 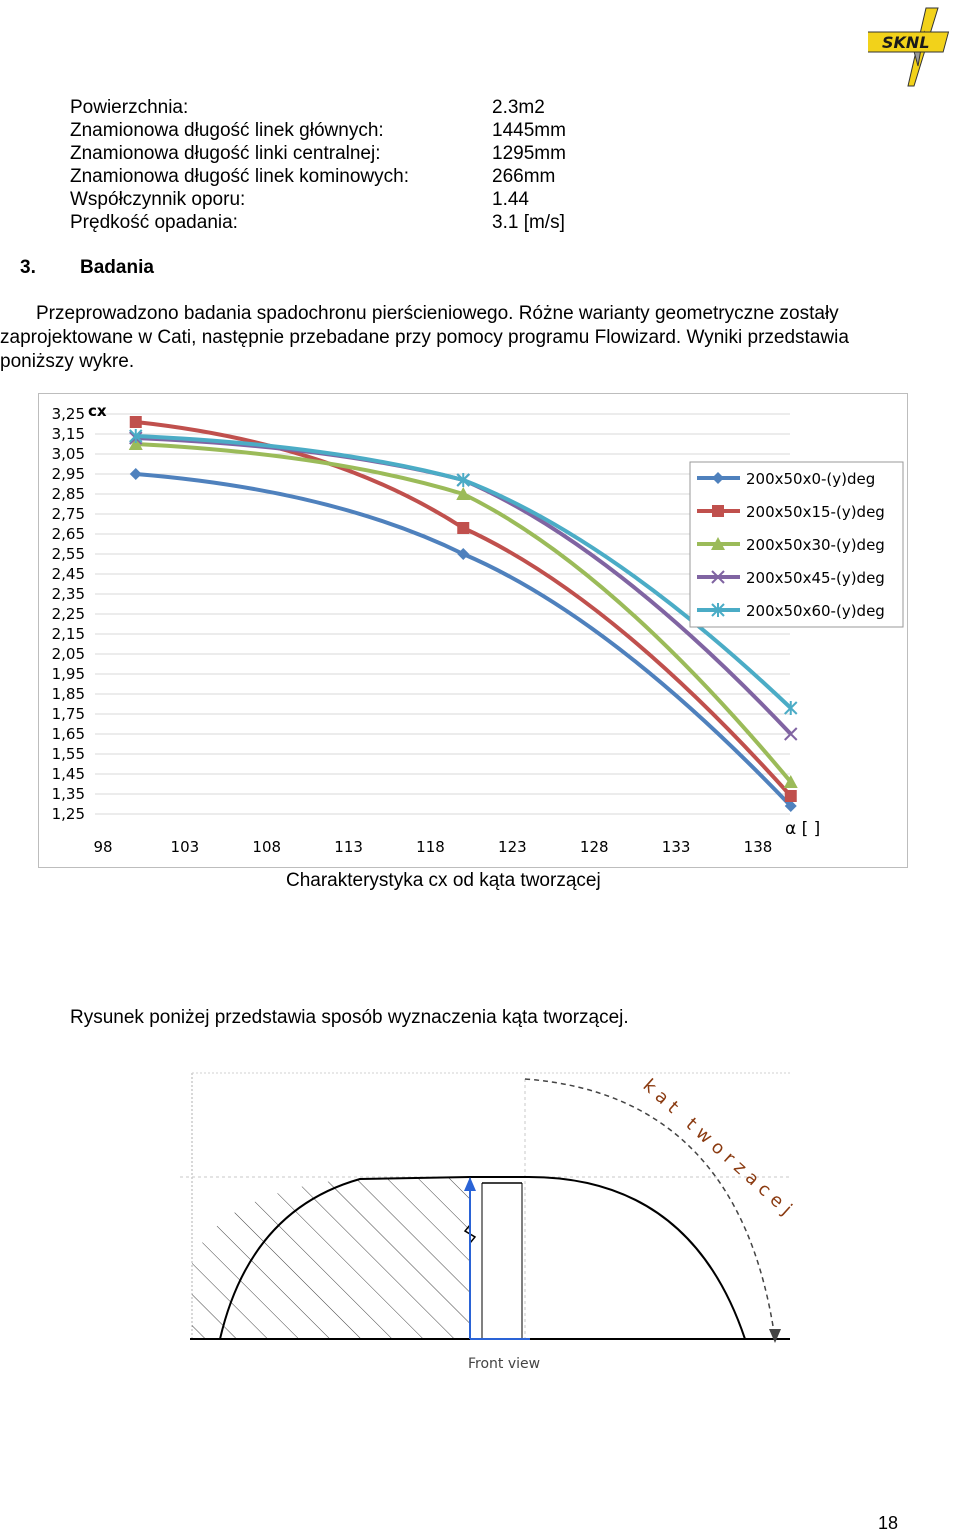 I want to click on y-tick-label: 1,65, so click(x=68, y=734).